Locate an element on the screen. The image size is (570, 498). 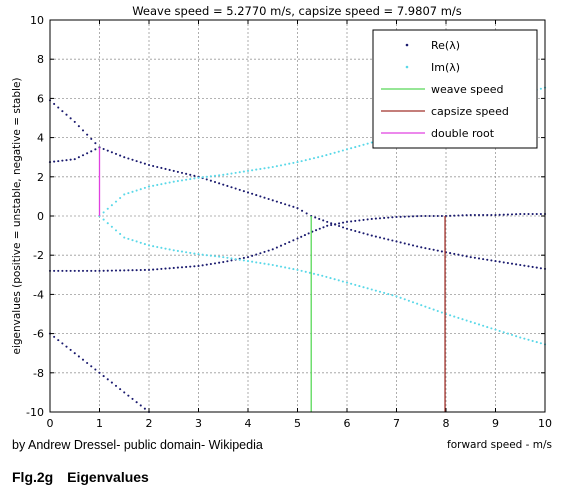
y-tick-label: -10 is located at coordinates (35, 412).